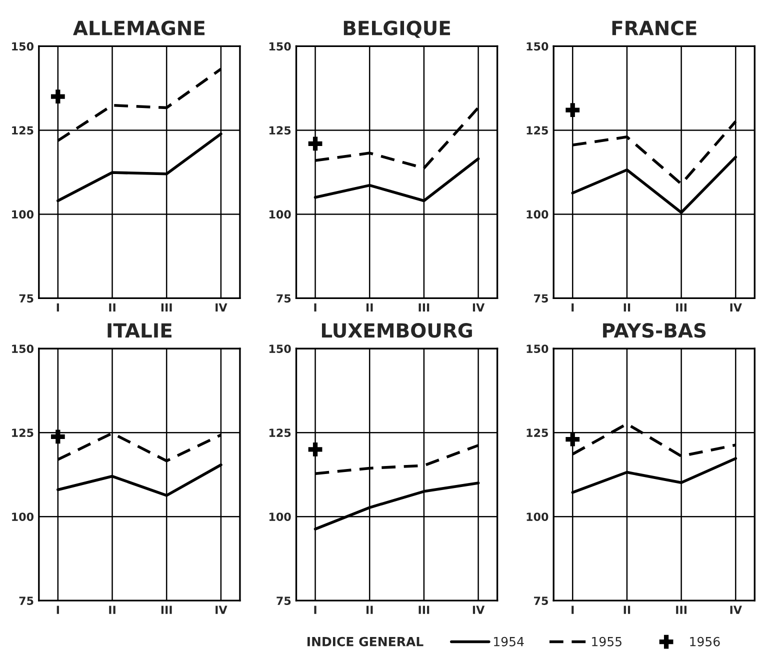 This screenshot has width=778, height=660. What do you see at coordinates (397, 330) in the screenshot?
I see `chart-title: LUXEMBOURG` at bounding box center [397, 330].